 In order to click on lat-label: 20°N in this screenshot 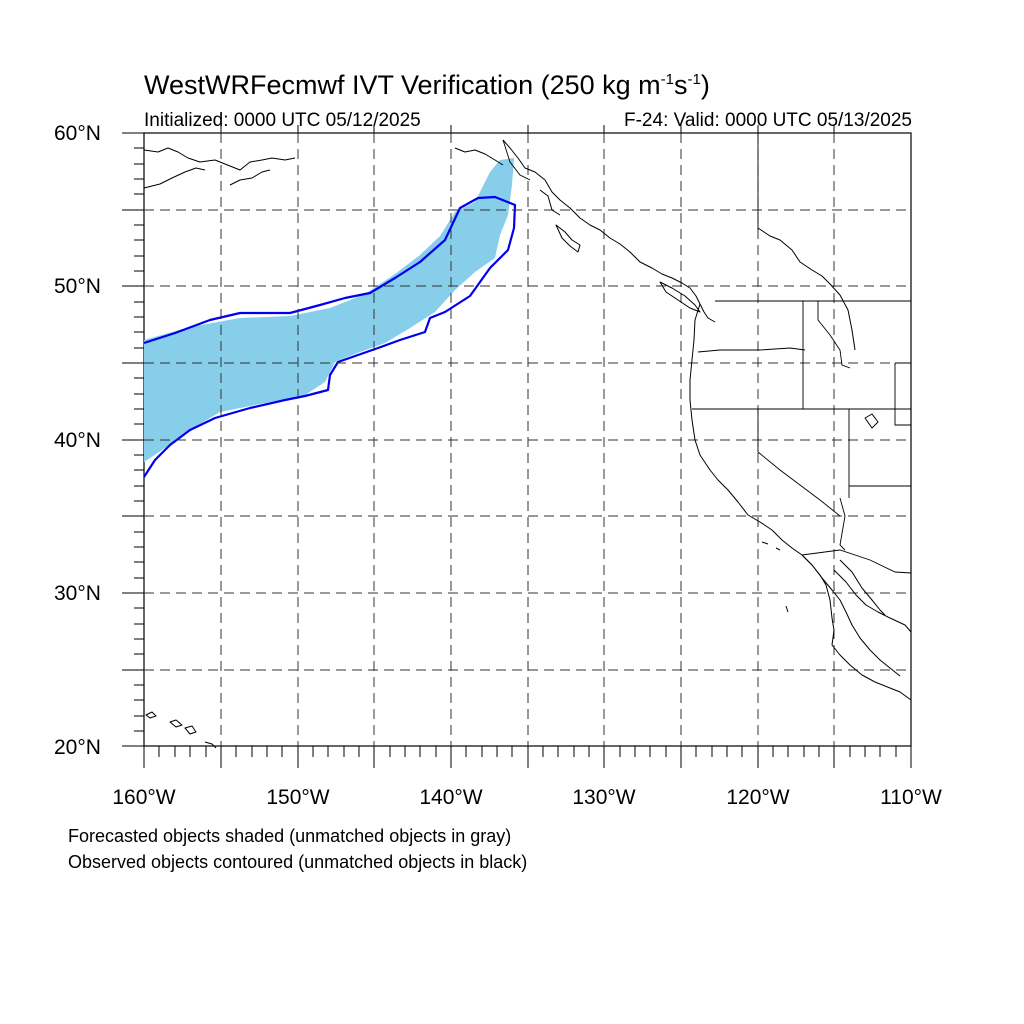, I will do `click(77, 747)`.